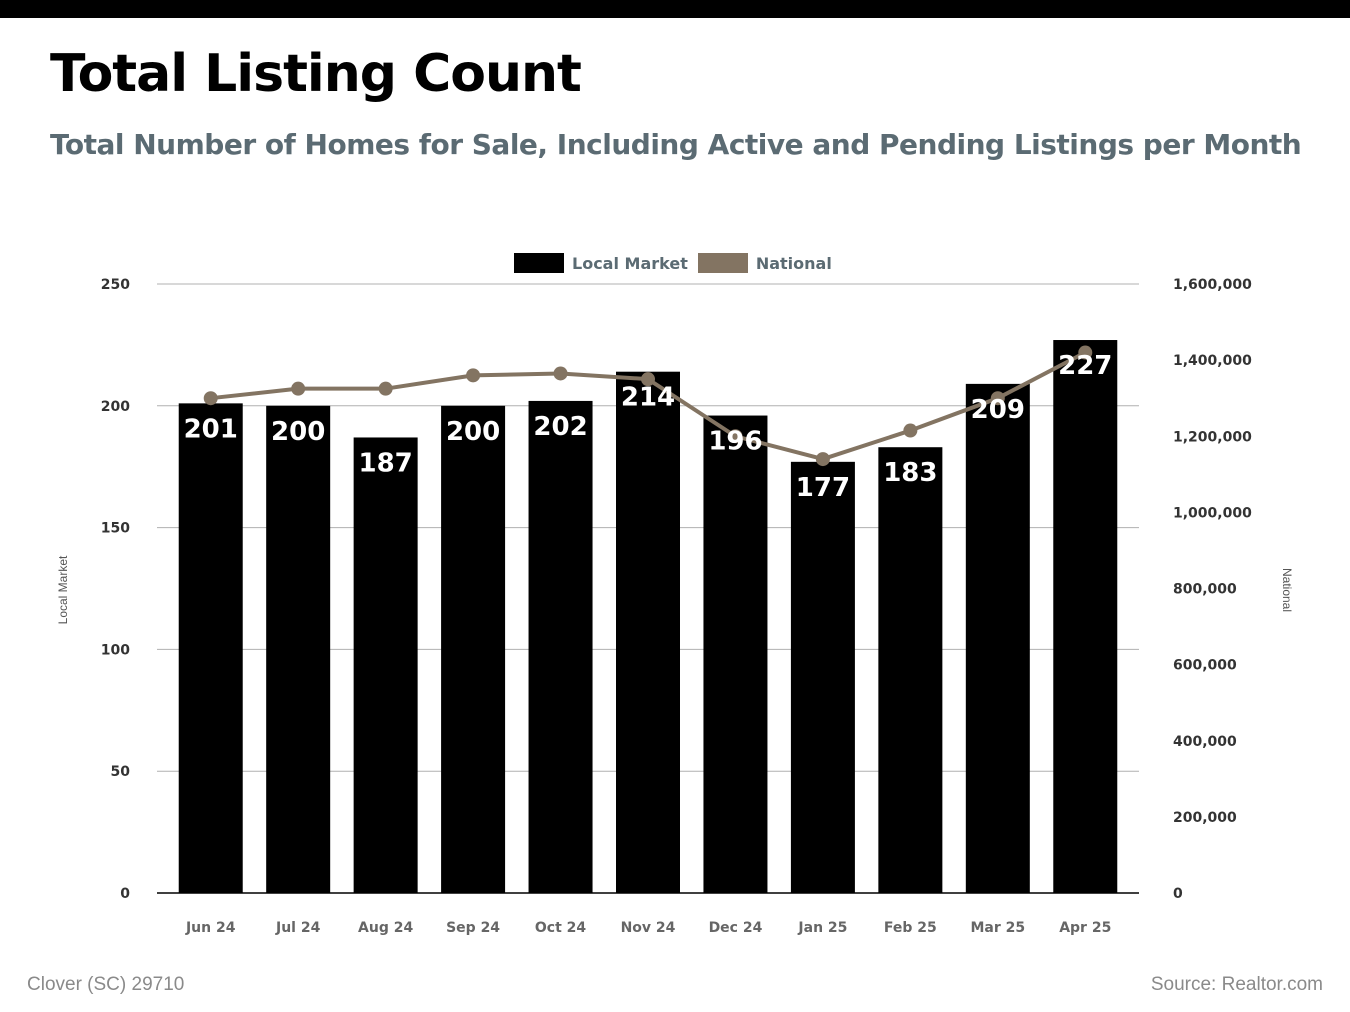 The height and width of the screenshot is (1012, 1350). What do you see at coordinates (648, 398) in the screenshot?
I see `bar-value-label: 214` at bounding box center [648, 398].